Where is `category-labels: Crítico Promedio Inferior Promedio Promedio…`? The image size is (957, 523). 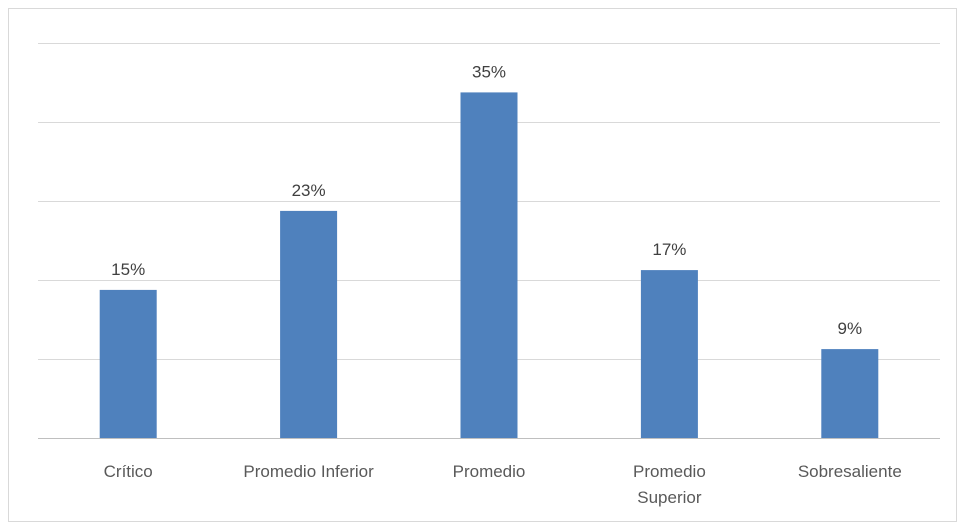
category-labels: Crítico Promedio Inferior Promedio Promedio… is located at coordinates (503, 484).